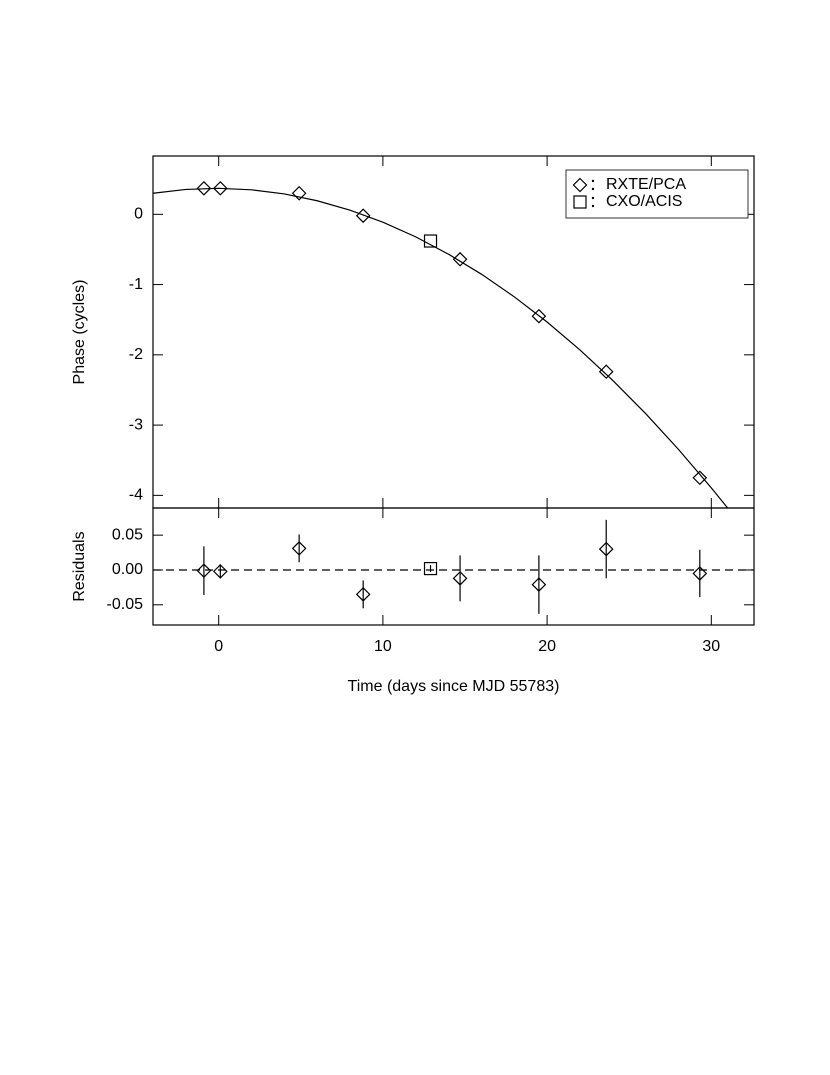 The height and width of the screenshot is (1075, 830). I want to click on plot-frame, so click(453, 566).